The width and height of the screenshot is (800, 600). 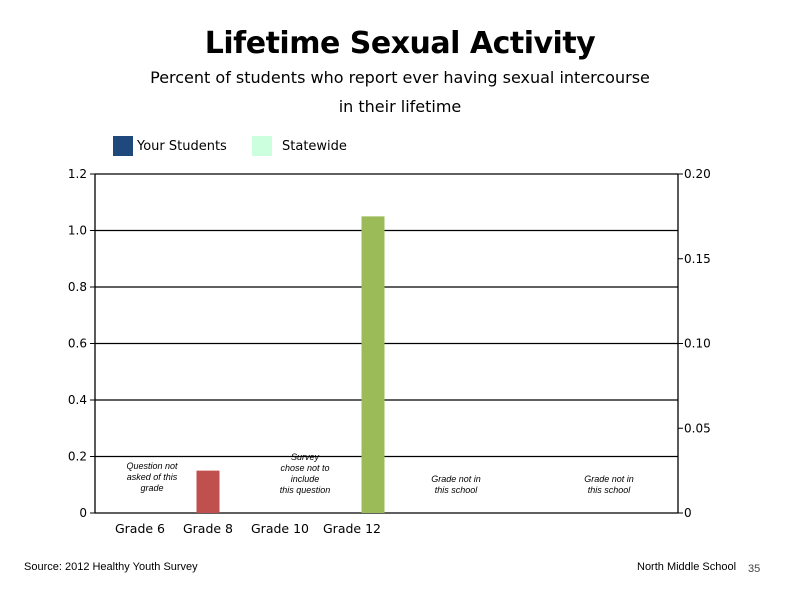 I want to click on not-applicable-note: Question not asked of this grade, so click(x=152, y=477).